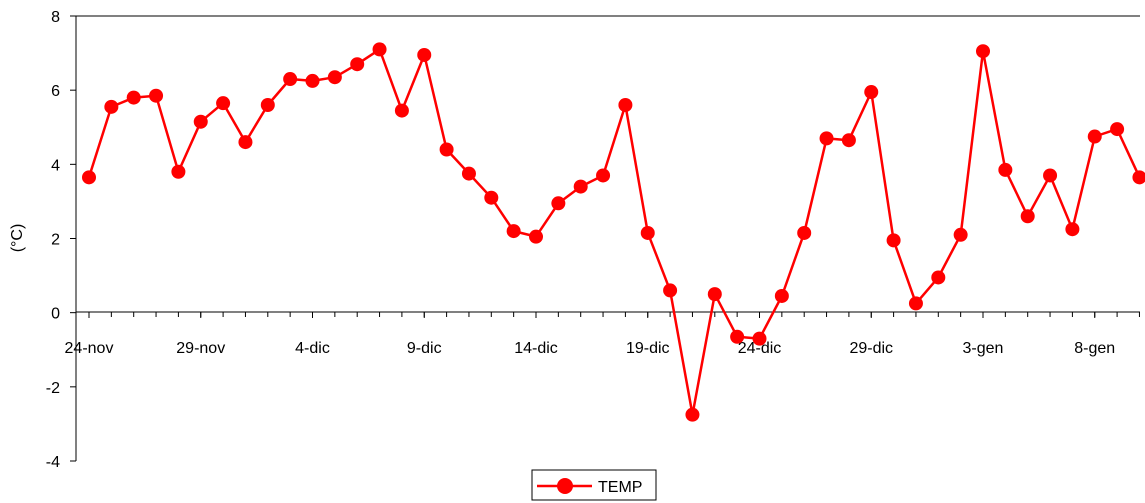 This screenshot has height=503, width=1145. What do you see at coordinates (594, 485) in the screenshot?
I see `legend: TEMP` at bounding box center [594, 485].